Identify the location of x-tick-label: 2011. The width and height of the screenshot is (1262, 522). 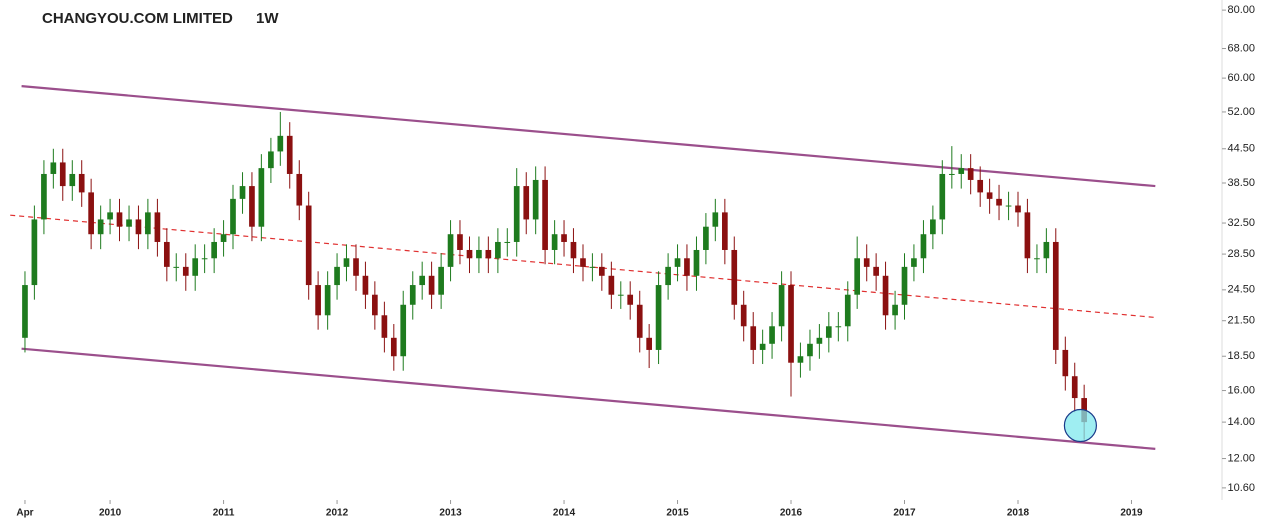
(224, 513).